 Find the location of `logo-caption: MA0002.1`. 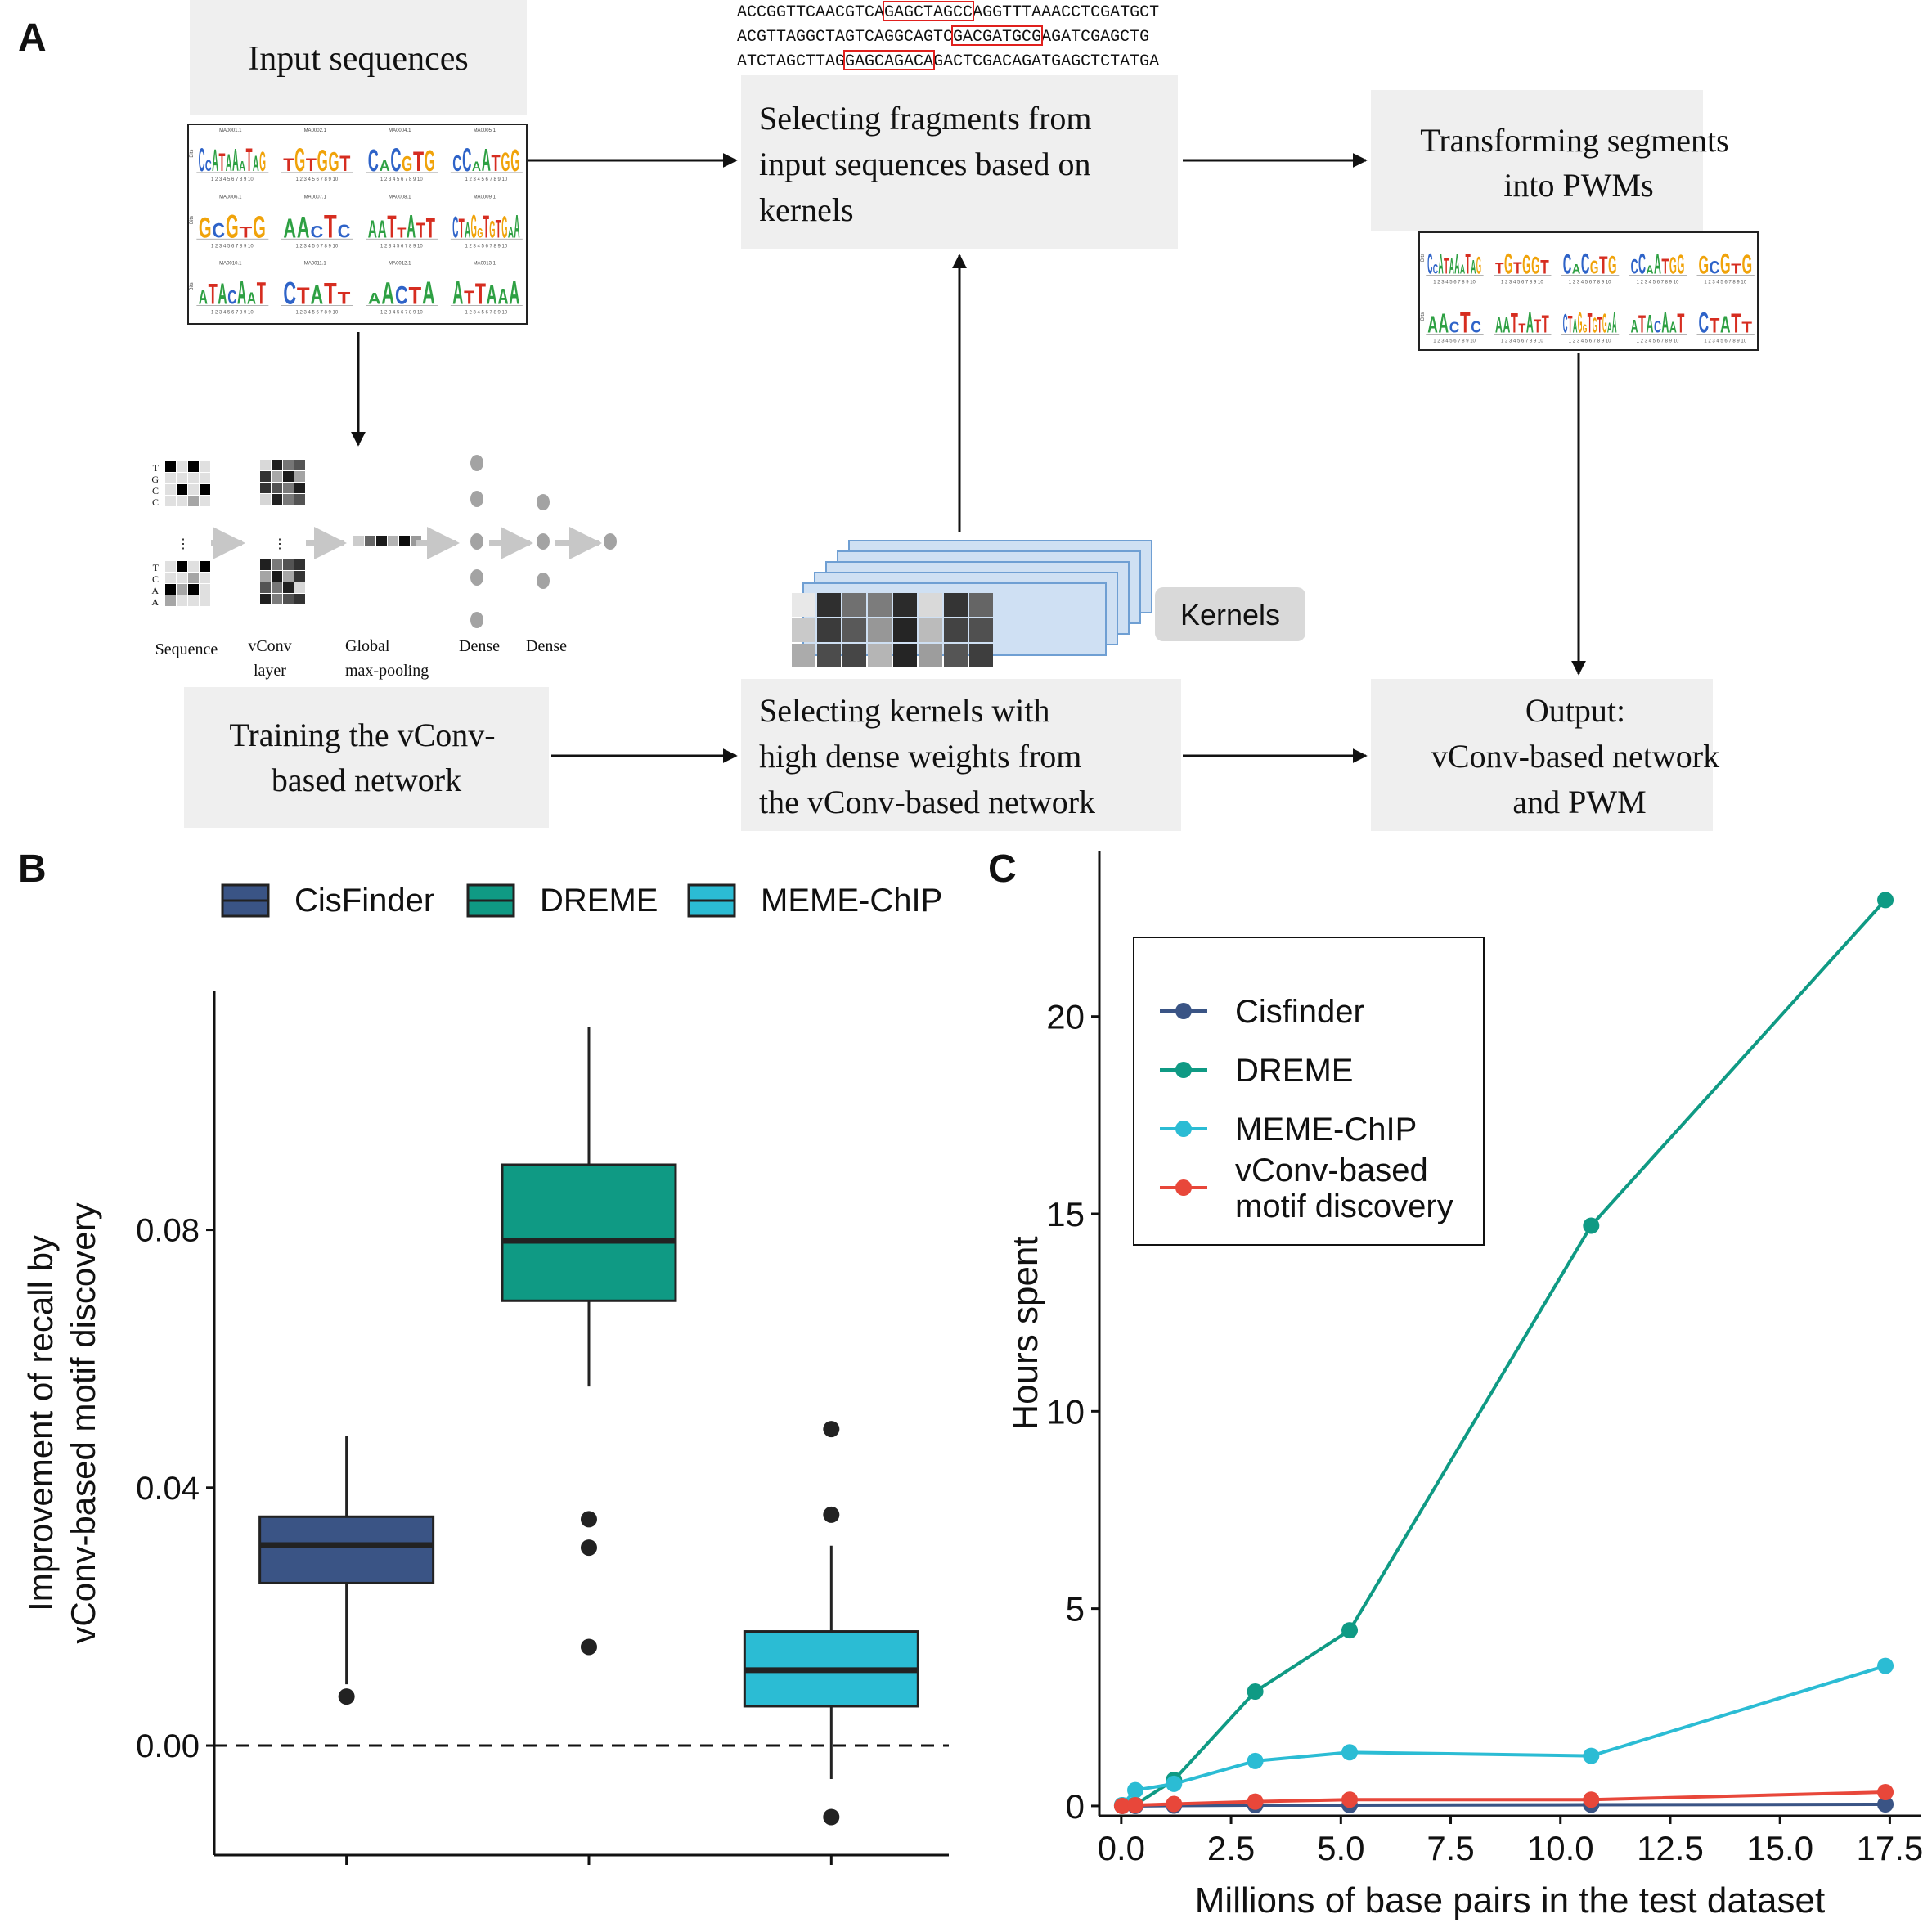

logo-caption: MA0002.1 is located at coordinates (316, 131).